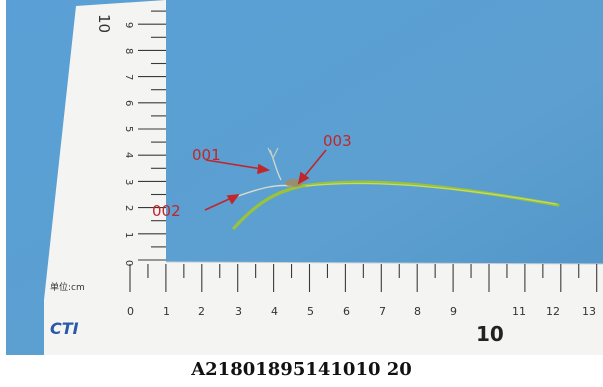 This screenshot has height=387, width=603. Describe the element at coordinates (166, 211) in the screenshot. I see `callout-label-002: 002` at that location.